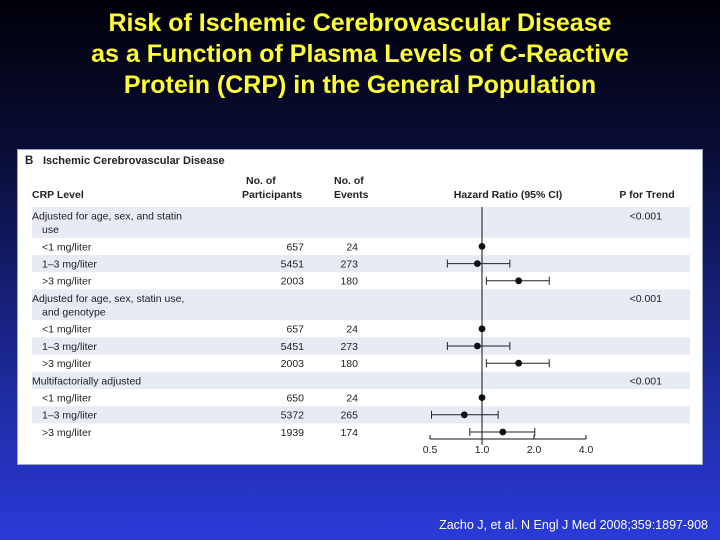 This screenshot has width=720, height=540. I want to click on participants-value: 1939, so click(293, 433).